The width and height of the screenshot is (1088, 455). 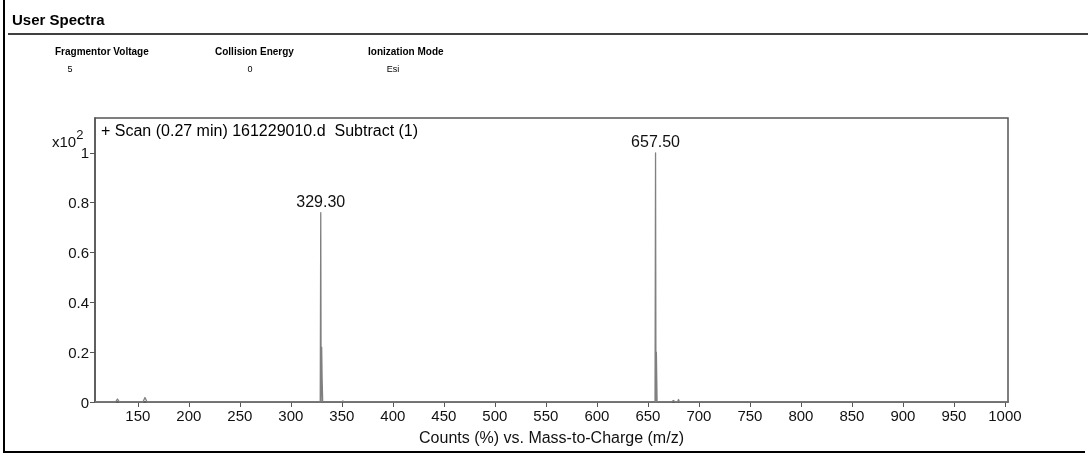 What do you see at coordinates (138, 415) in the screenshot?
I see `x-tick-label: 150` at bounding box center [138, 415].